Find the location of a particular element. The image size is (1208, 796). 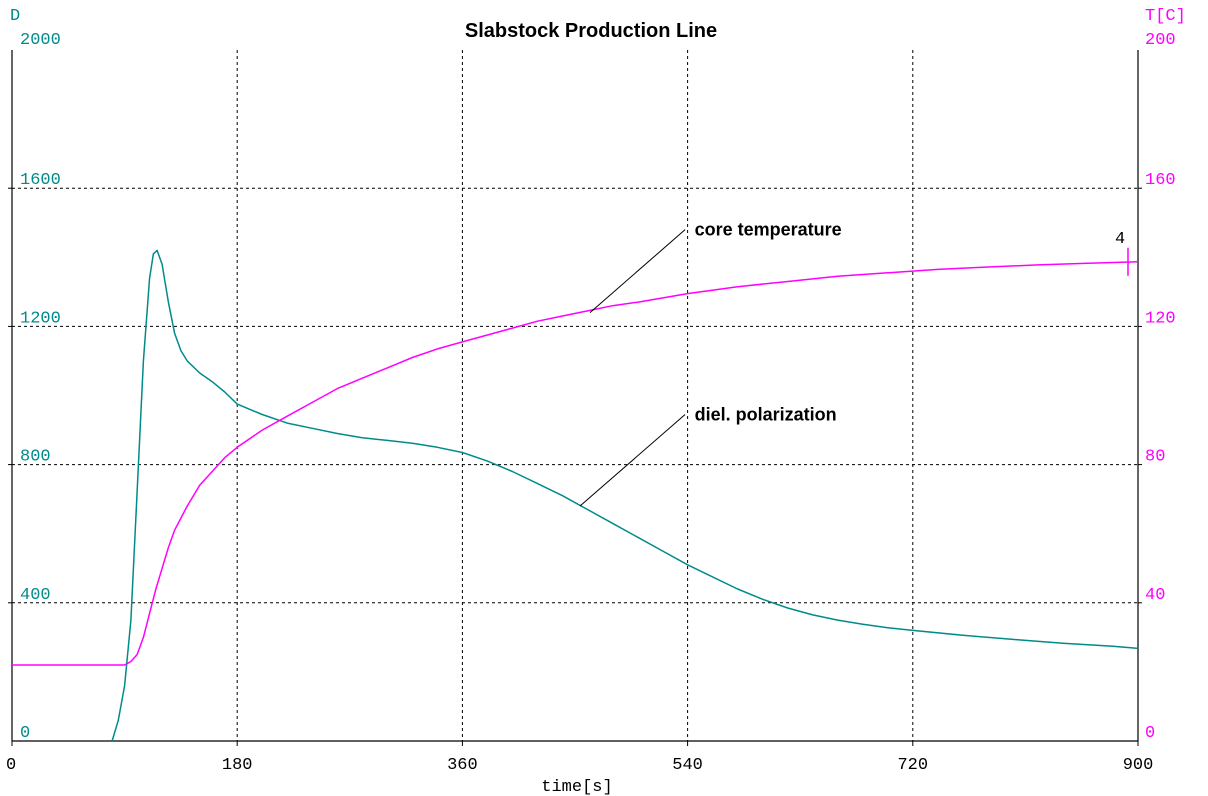

y-left-tick-label: 800 is located at coordinates (35, 457).